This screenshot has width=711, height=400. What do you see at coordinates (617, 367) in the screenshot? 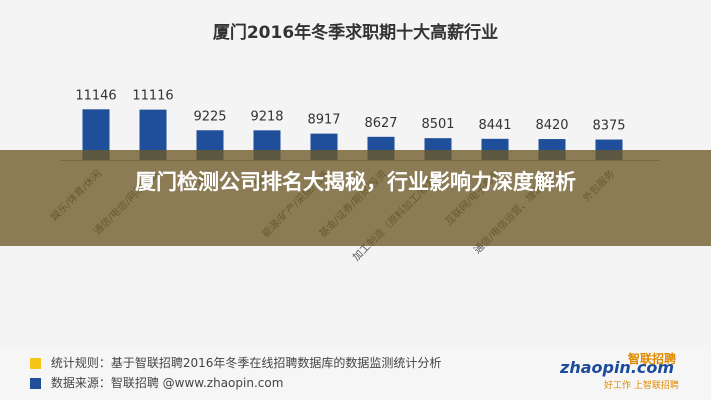
I see `logo-main-text: zhaopin.com` at bounding box center [617, 367].